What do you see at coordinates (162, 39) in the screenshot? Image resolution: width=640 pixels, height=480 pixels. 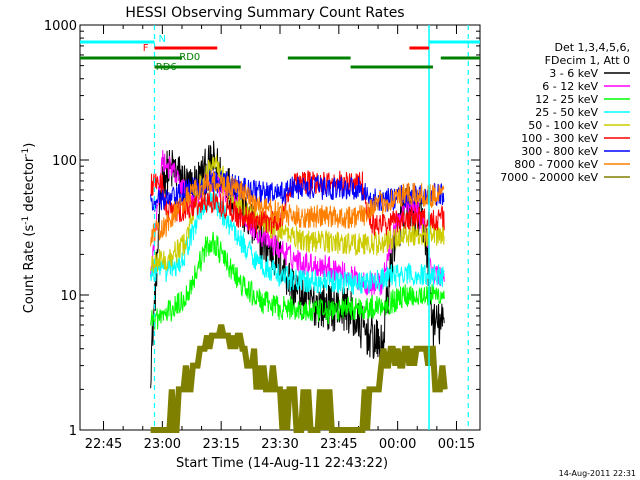 I see `status-bar-label: N` at bounding box center [162, 39].